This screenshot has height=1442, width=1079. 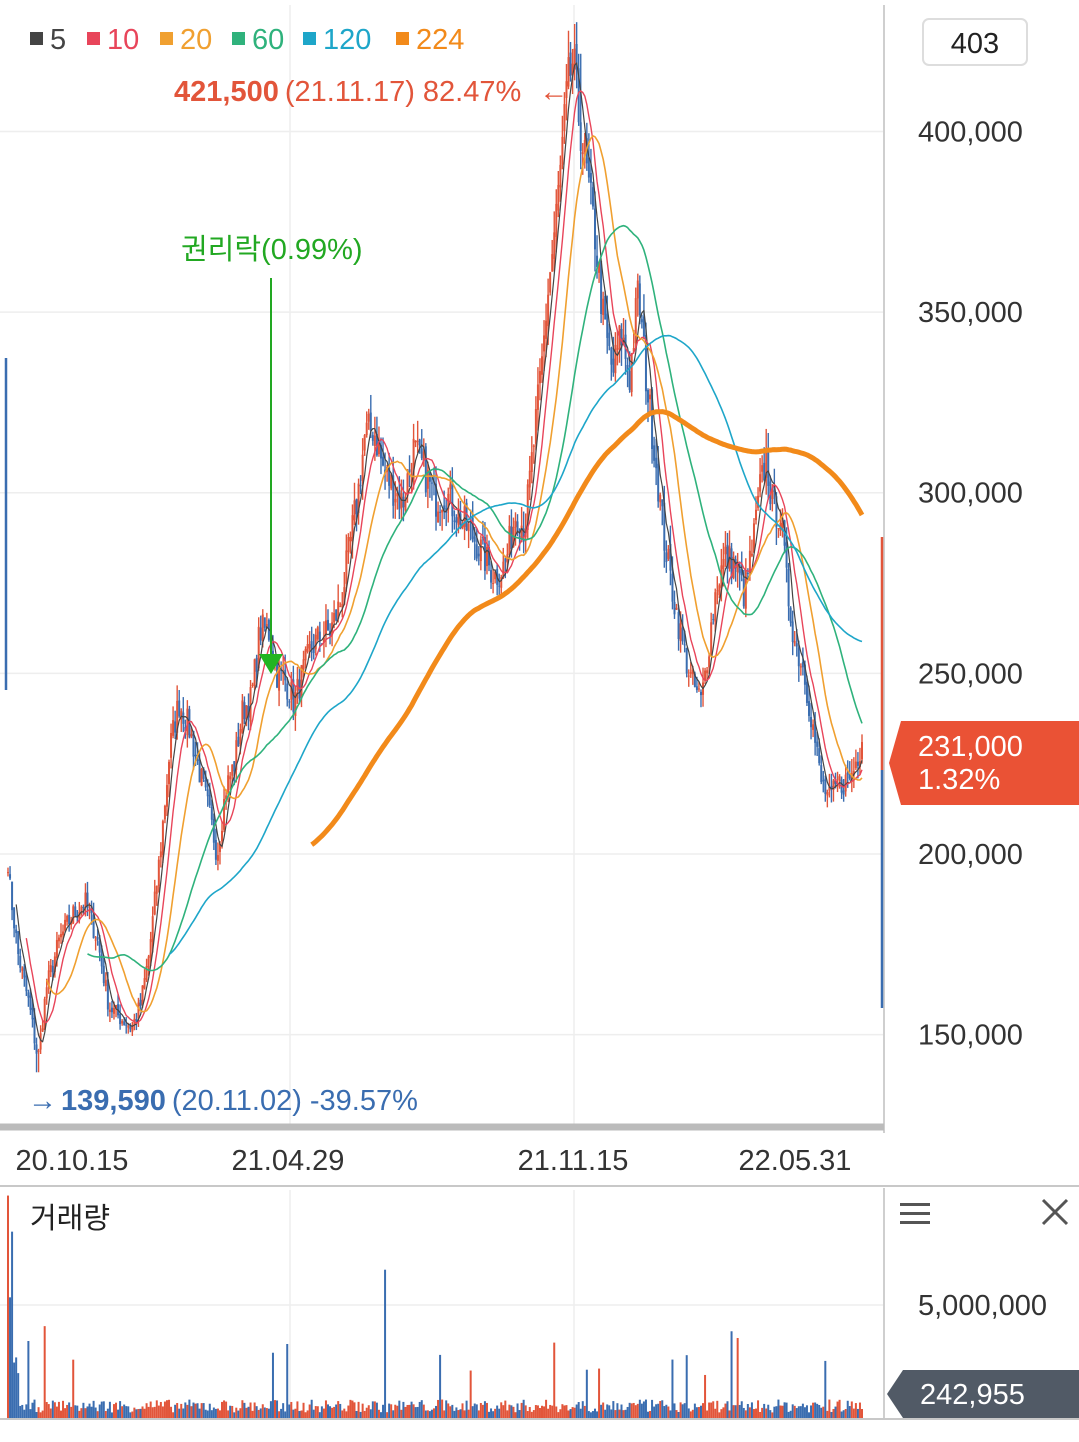 I want to click on menu-icon, so click(x=915, y=1213).